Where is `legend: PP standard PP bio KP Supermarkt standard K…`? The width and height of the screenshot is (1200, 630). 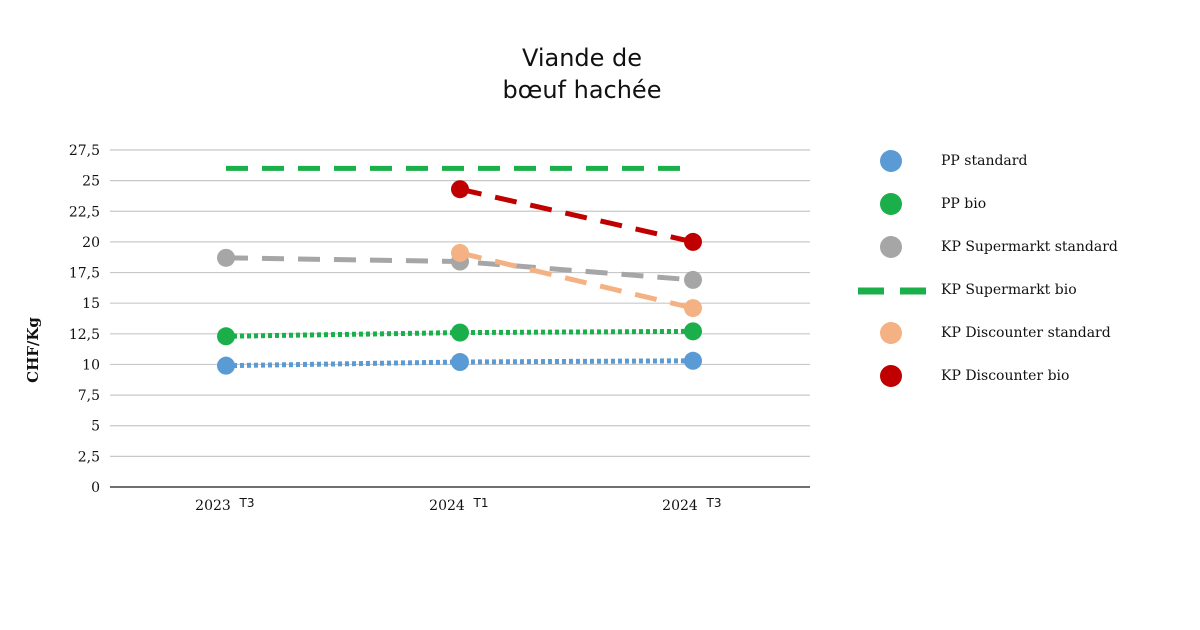
legend: PP standard PP bio KP Supermarkt standard K… is located at coordinates (988, 268).